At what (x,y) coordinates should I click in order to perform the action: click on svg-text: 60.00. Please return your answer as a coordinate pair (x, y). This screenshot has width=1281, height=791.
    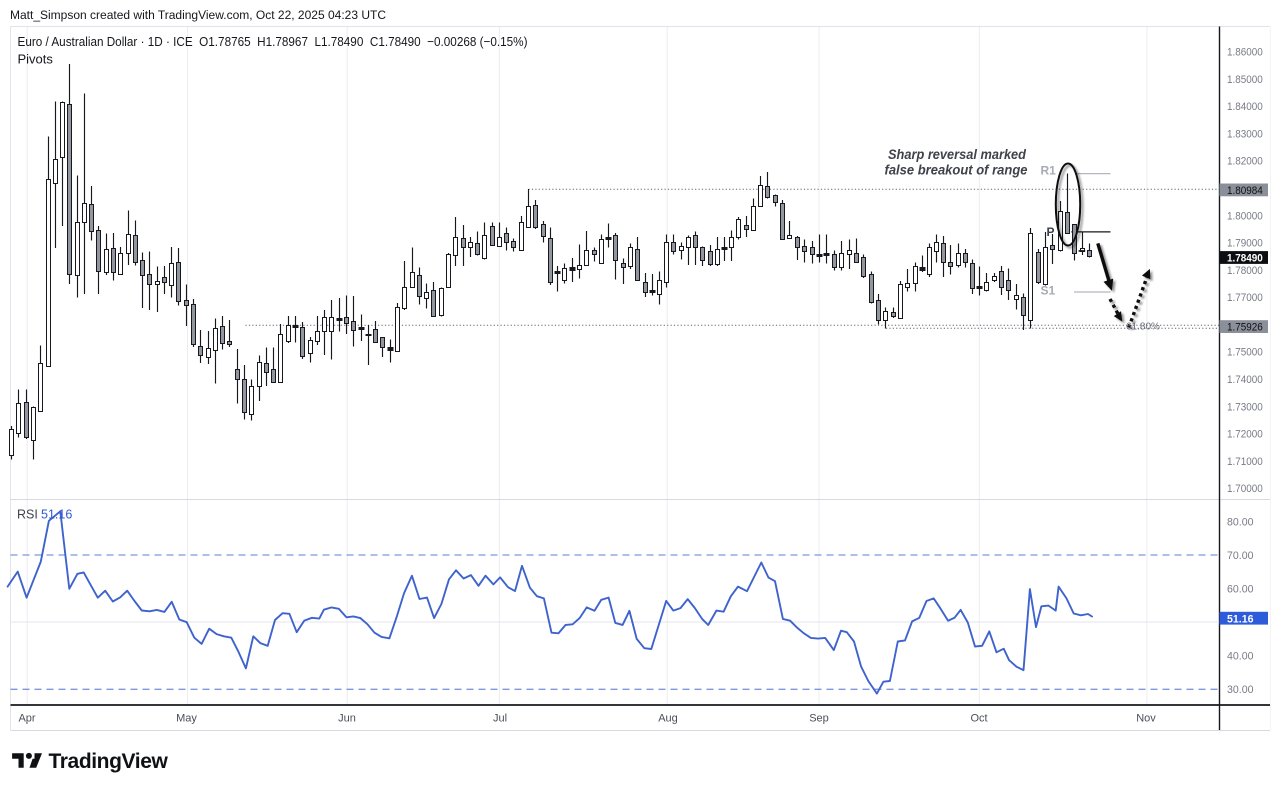
    Looking at the image, I should click on (1240, 590).